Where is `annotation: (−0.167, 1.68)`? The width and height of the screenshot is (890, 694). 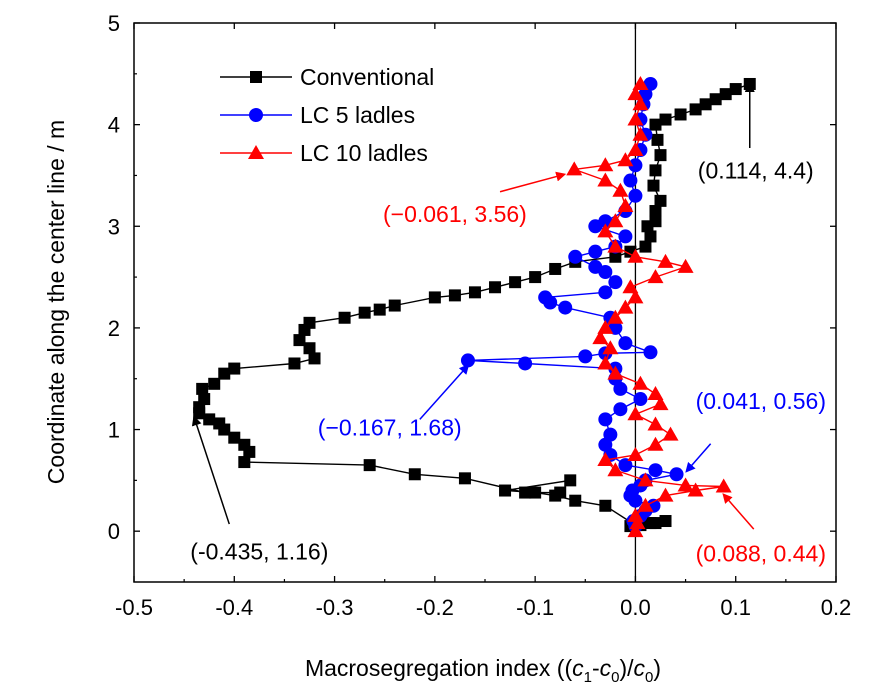
annotation: (−0.167, 1.68) is located at coordinates (394, 402).